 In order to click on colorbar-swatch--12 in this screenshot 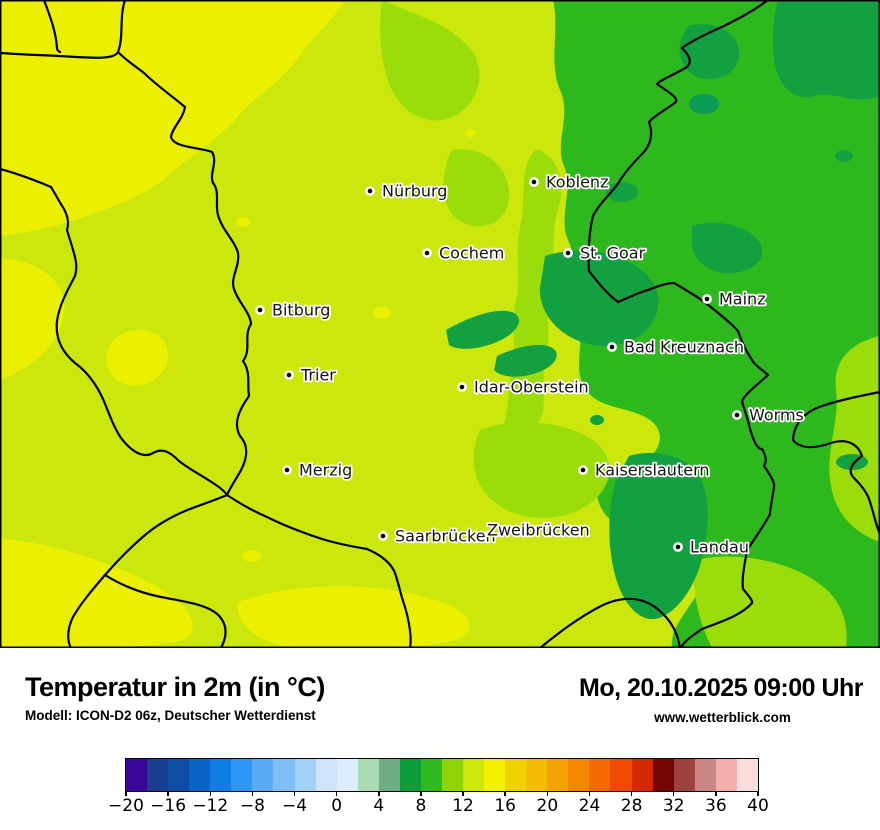, I will do `click(221, 775)`.